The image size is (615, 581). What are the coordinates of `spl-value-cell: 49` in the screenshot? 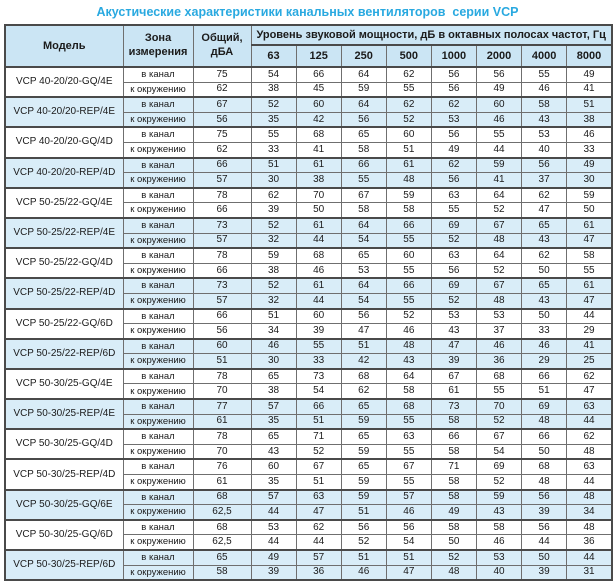 It's located at (589, 74).